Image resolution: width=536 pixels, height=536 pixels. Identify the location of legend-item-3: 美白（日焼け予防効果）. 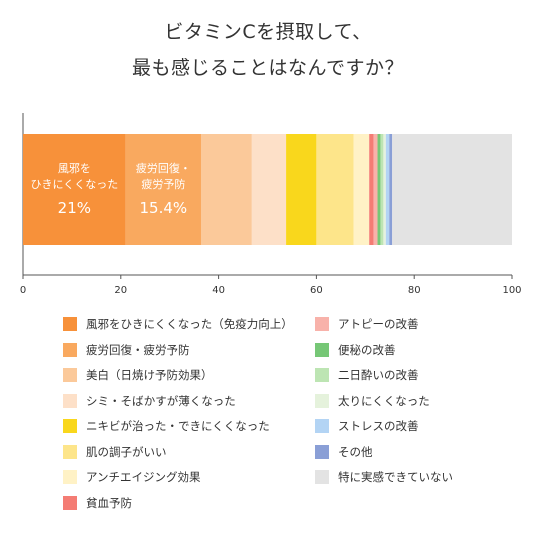
(138, 375).